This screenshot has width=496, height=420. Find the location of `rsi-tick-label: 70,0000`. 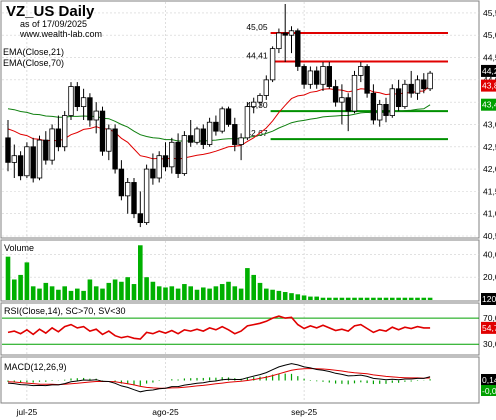

rsi-tick-label: 70,0000 is located at coordinates (489, 318).